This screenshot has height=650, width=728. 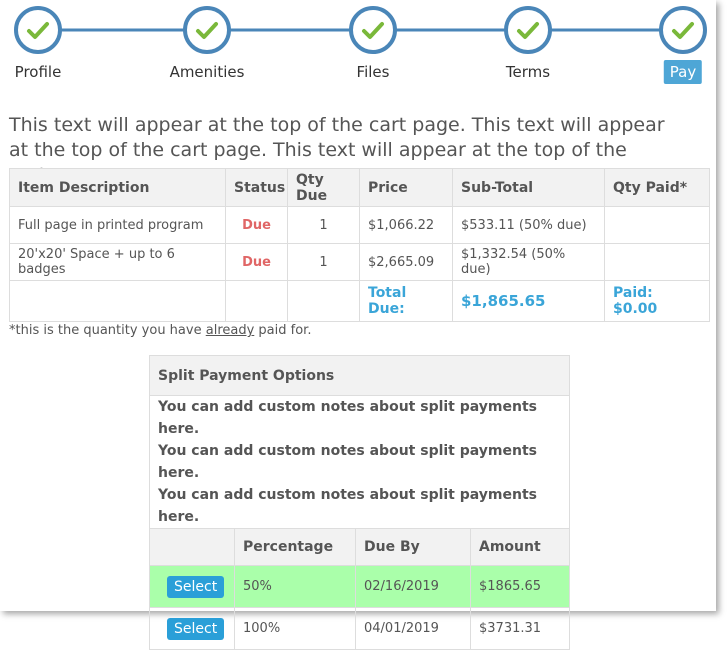 I want to click on cell: 20'x20' Space + up to 6 badges, so click(x=117, y=262).